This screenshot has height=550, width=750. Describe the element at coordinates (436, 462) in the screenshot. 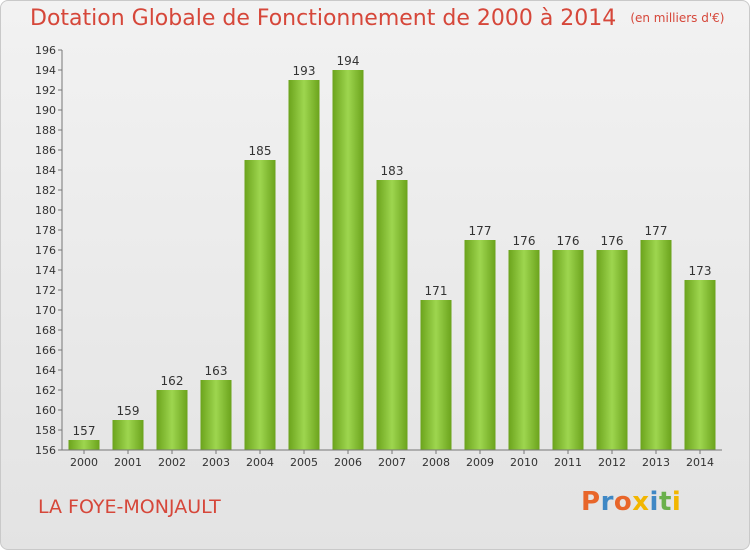

I see `x-tick-label: 2008` at that location.